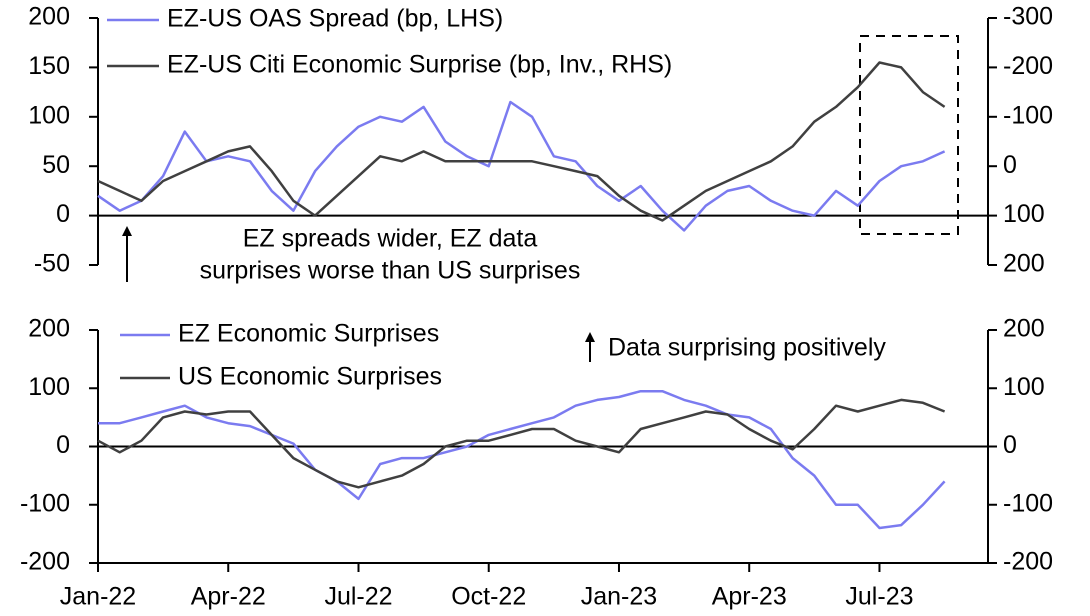 Image resolution: width=1090 pixels, height=616 pixels. I want to click on annotation: Data surprising positively, so click(747, 348).